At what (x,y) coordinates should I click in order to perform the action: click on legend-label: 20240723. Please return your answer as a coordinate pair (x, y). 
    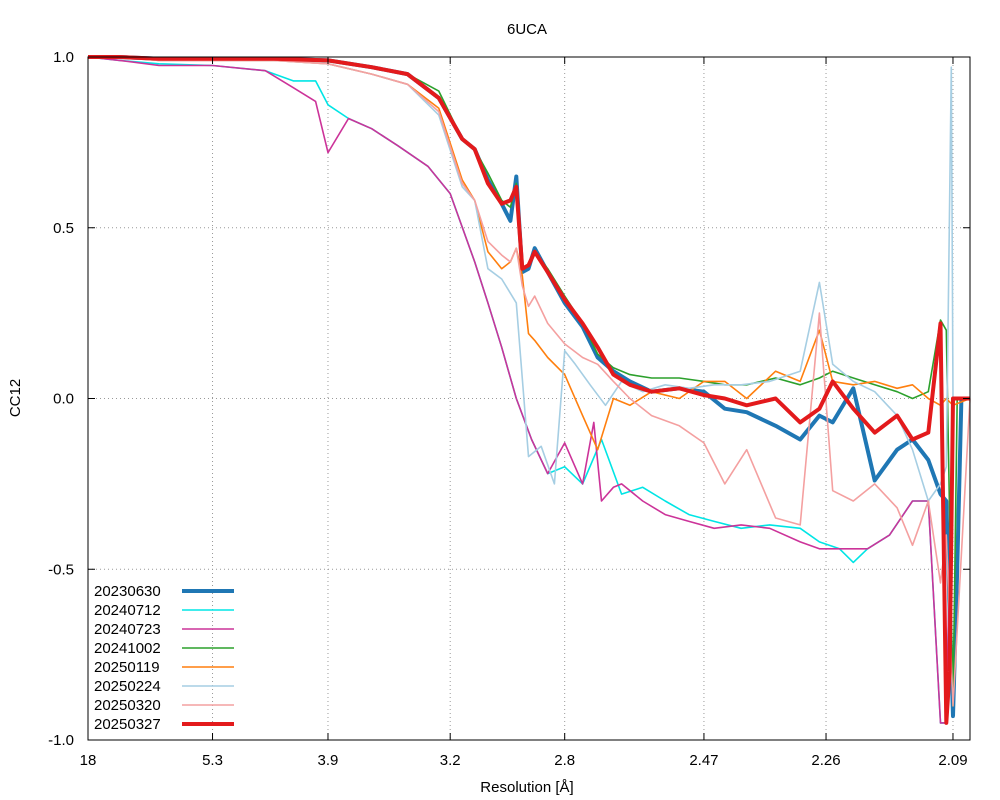
    Looking at the image, I should click on (127, 629).